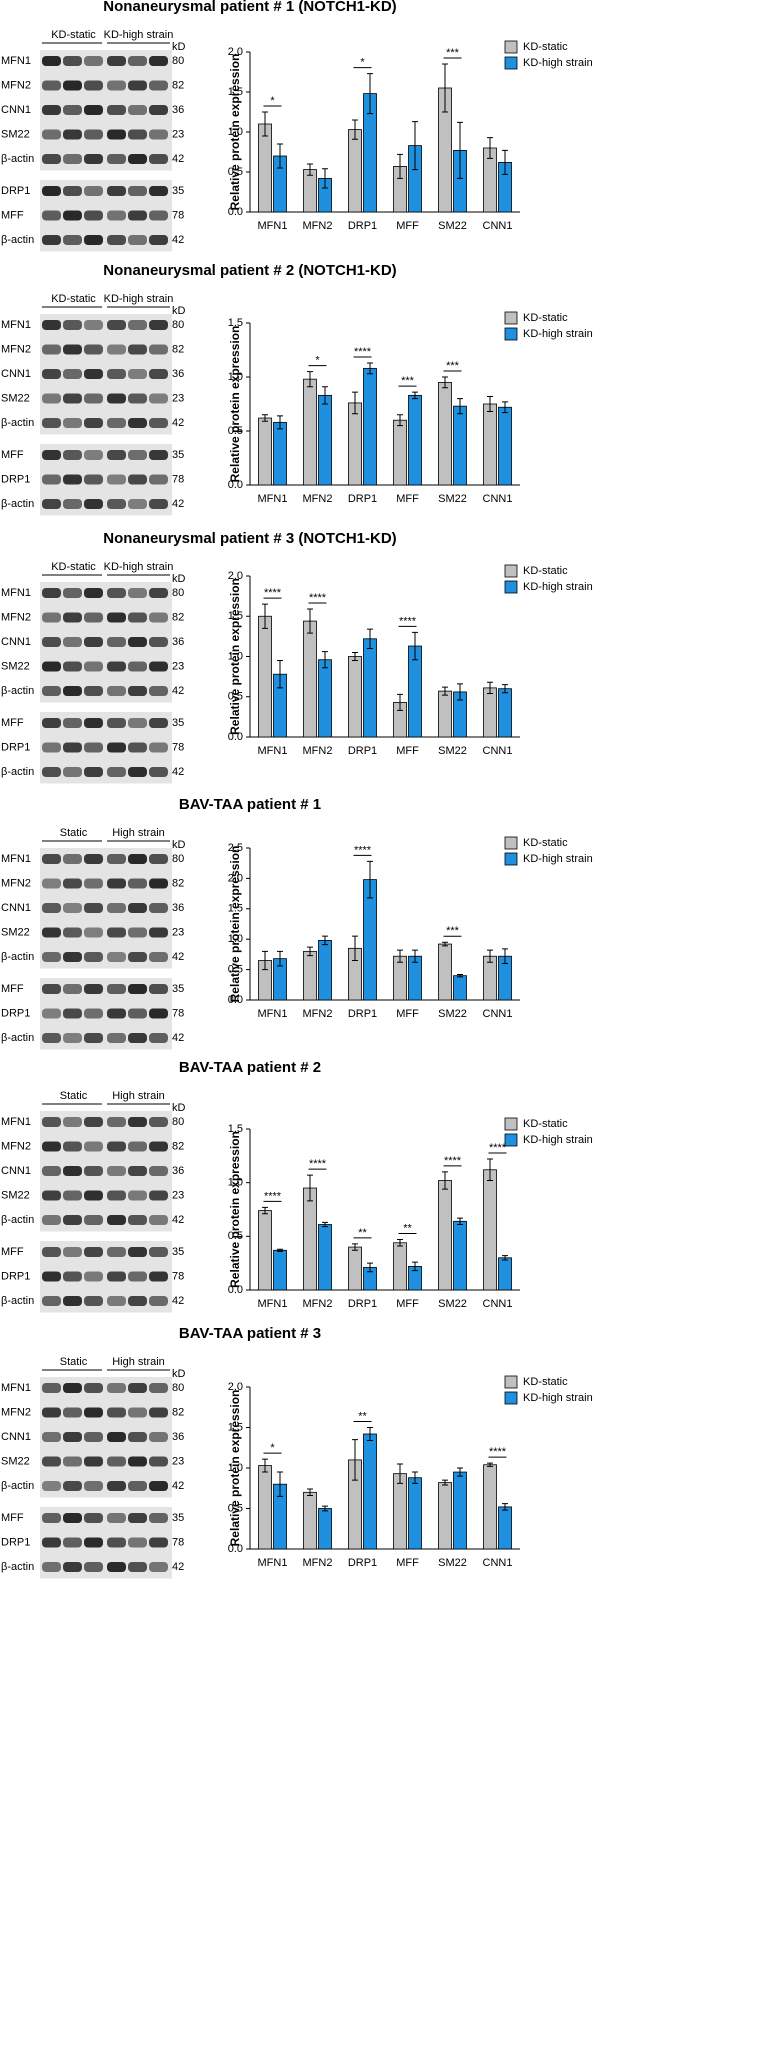 The image size is (772, 2061). I want to click on protein-label: CNN1, so click(16, 908).